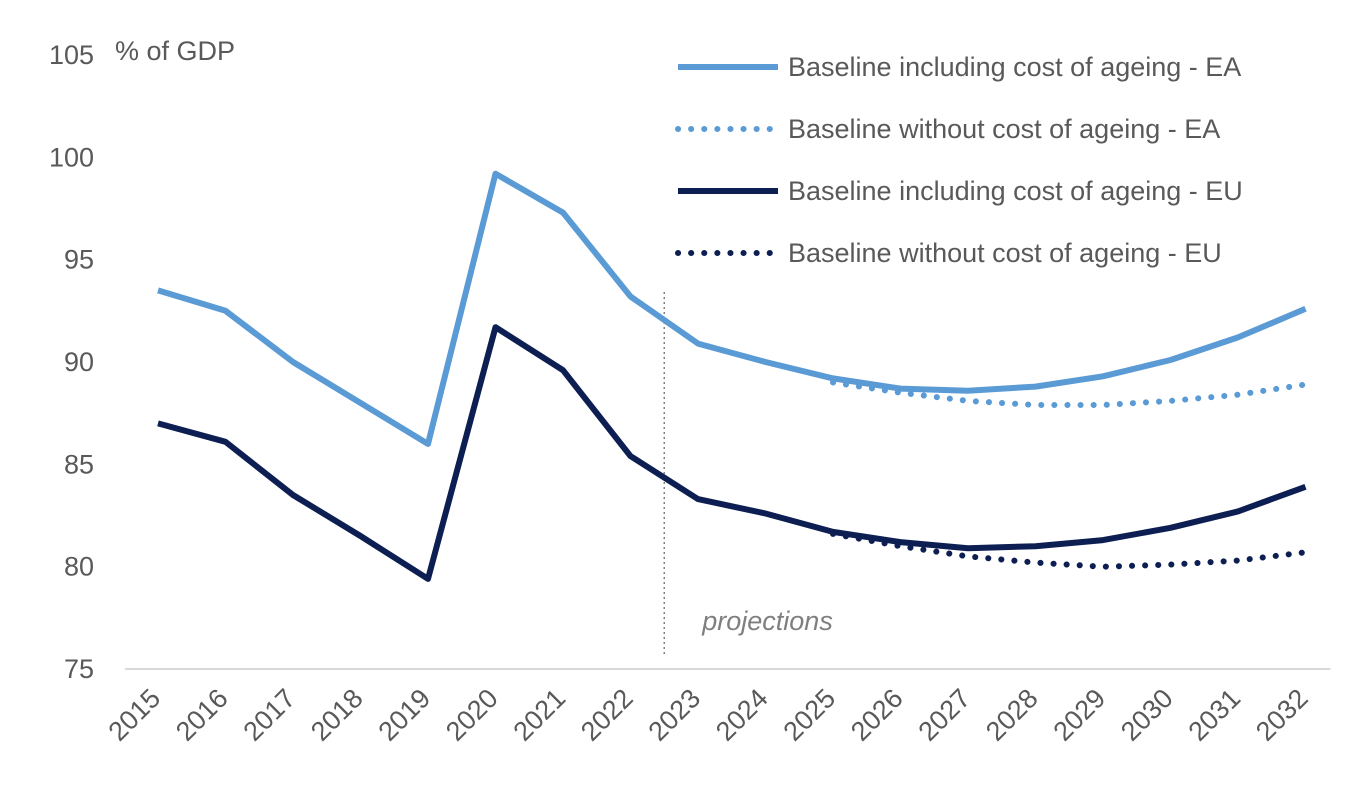 The width and height of the screenshot is (1357, 789). Describe the element at coordinates (79, 362) in the screenshot. I see `y-tick-label: 90` at that location.